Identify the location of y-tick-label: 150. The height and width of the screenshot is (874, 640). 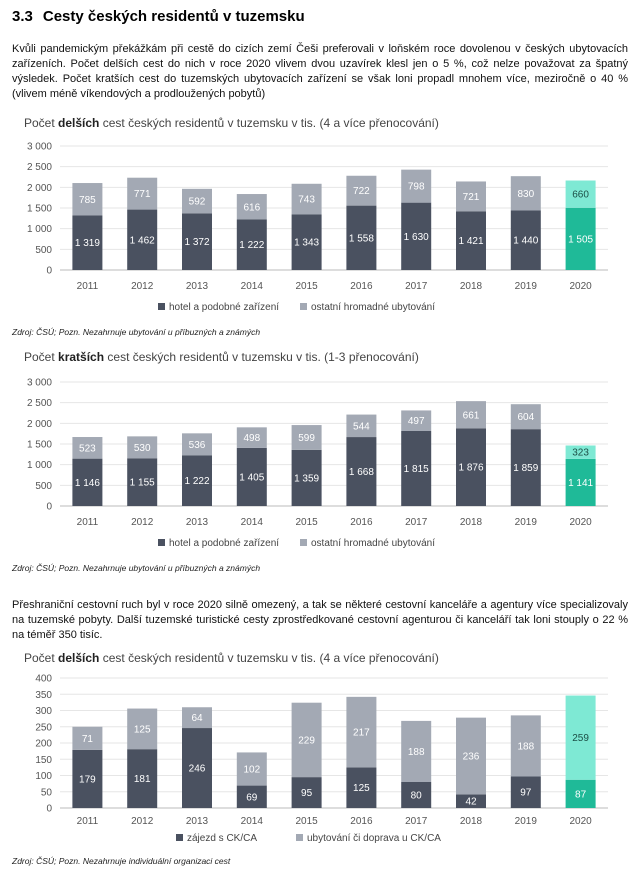
(43, 760).